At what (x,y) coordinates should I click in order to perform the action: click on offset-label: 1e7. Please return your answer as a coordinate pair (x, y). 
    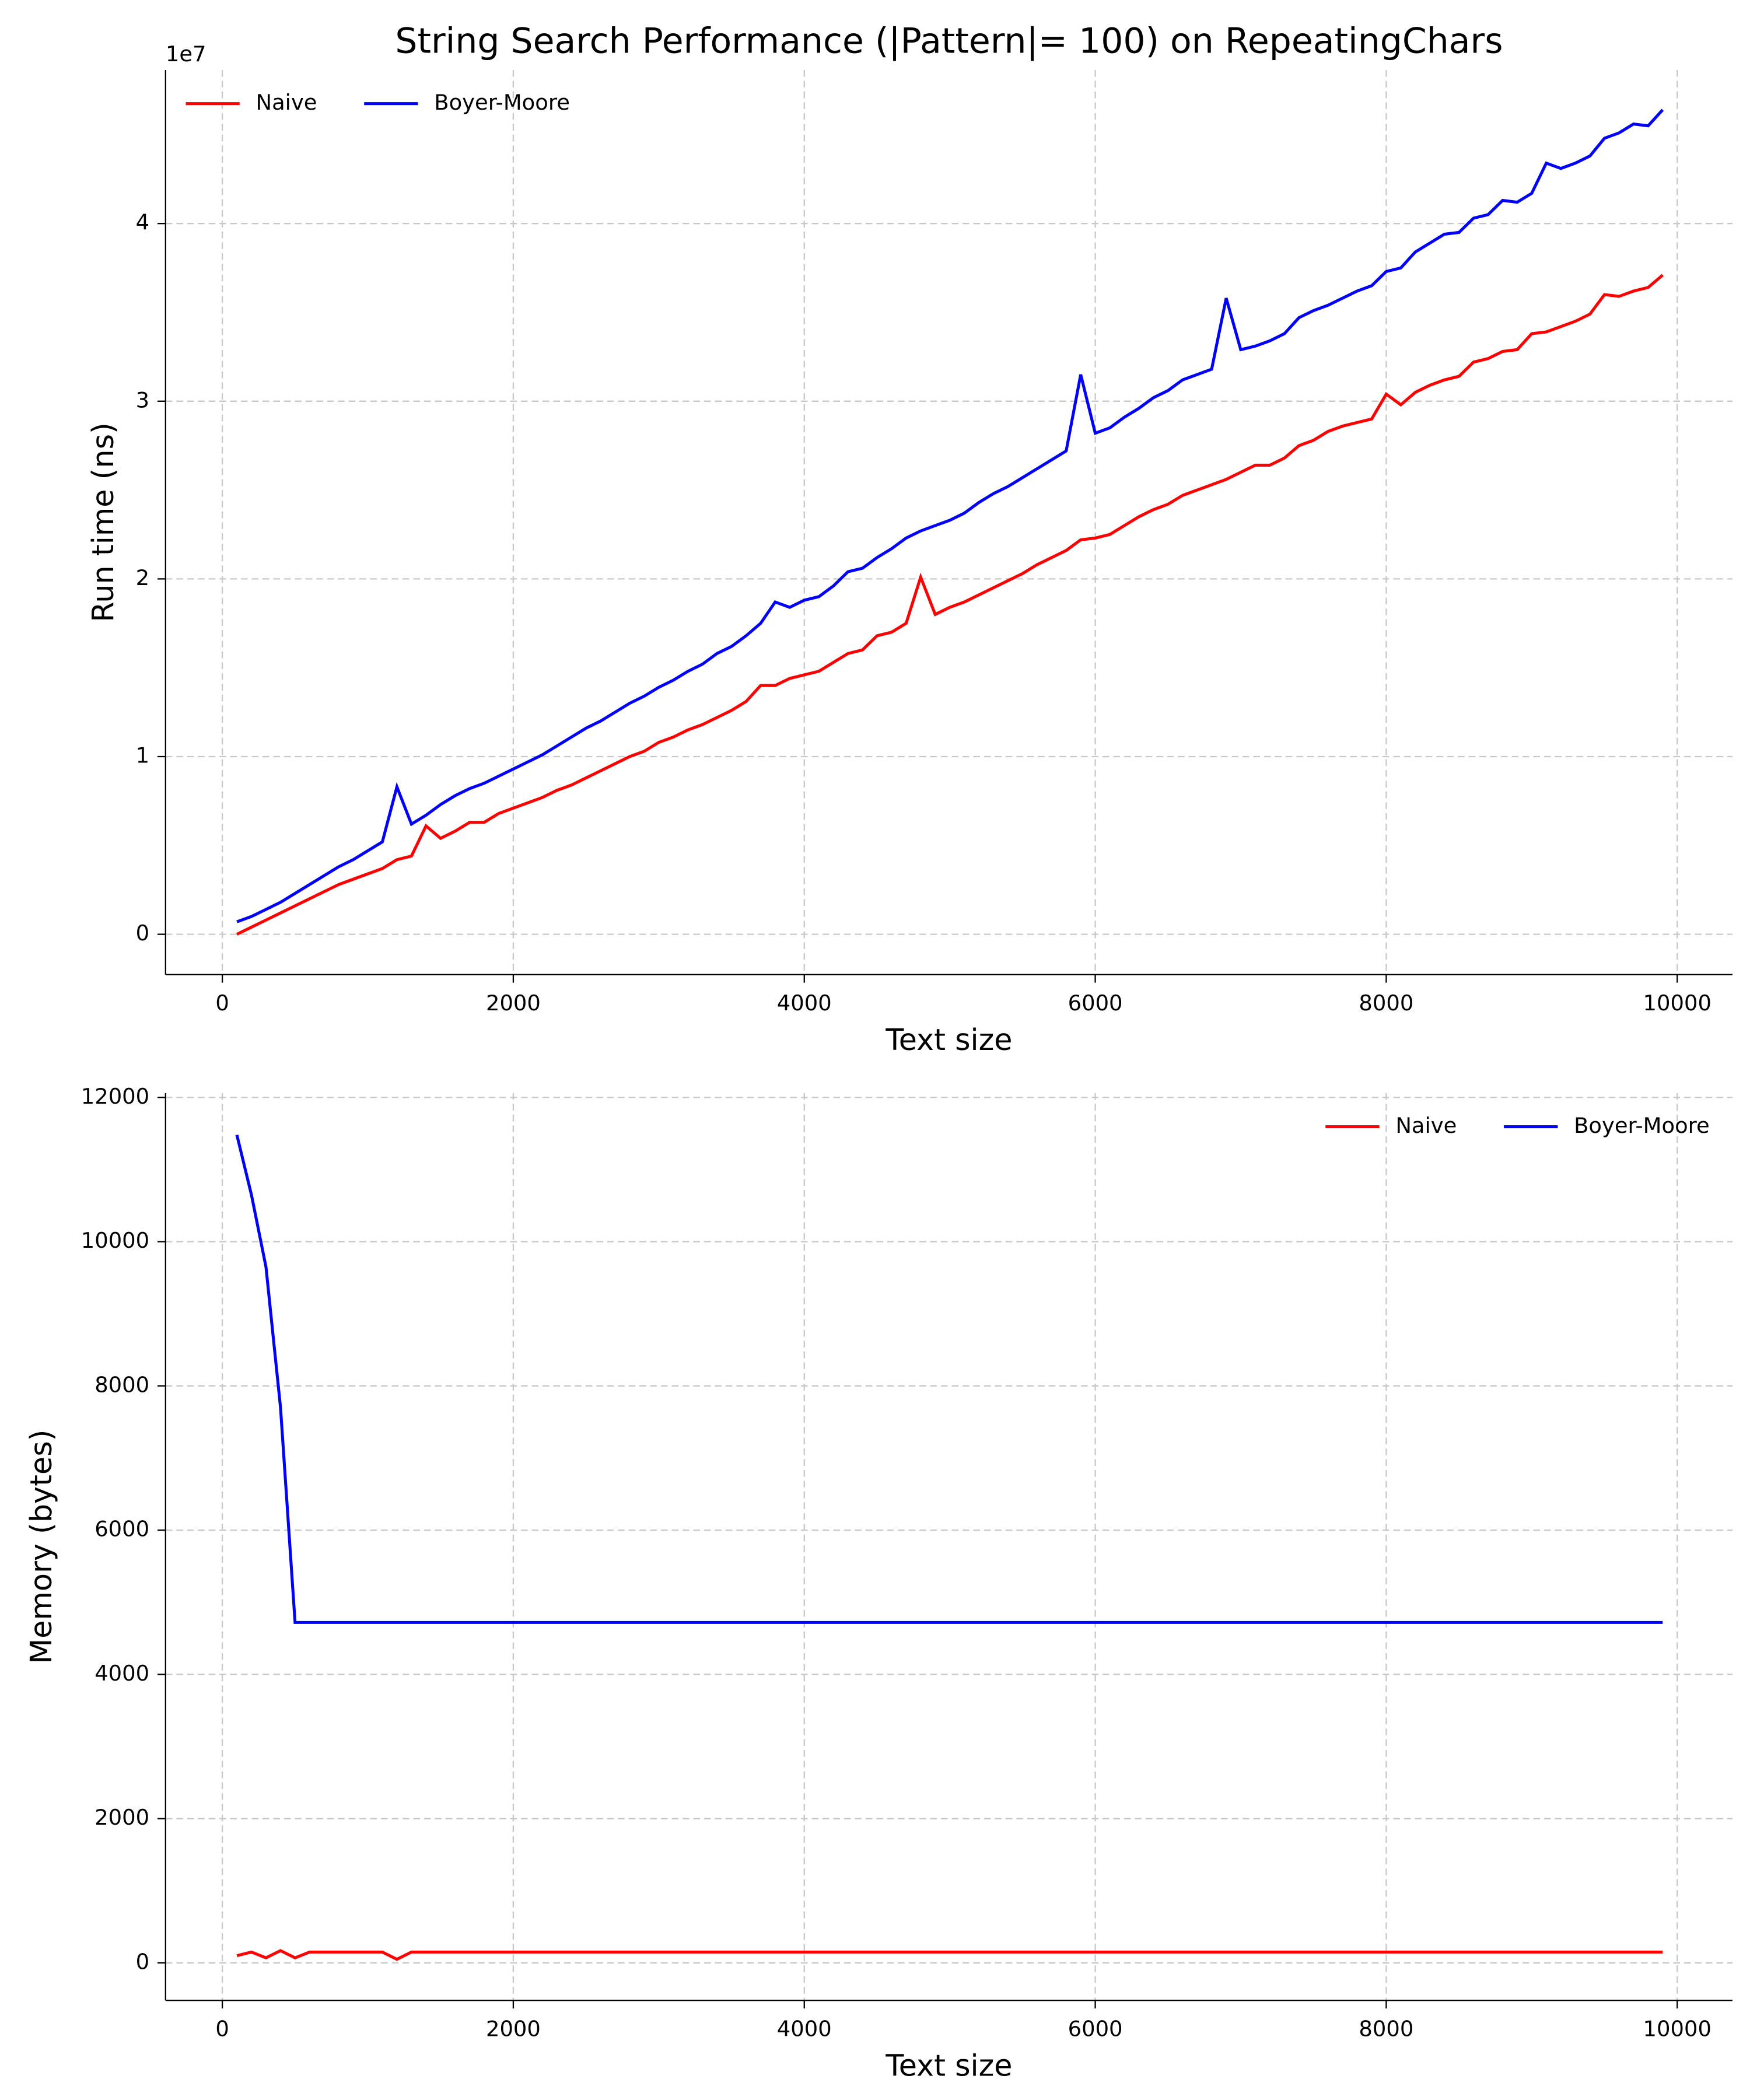
    Looking at the image, I should click on (186, 53).